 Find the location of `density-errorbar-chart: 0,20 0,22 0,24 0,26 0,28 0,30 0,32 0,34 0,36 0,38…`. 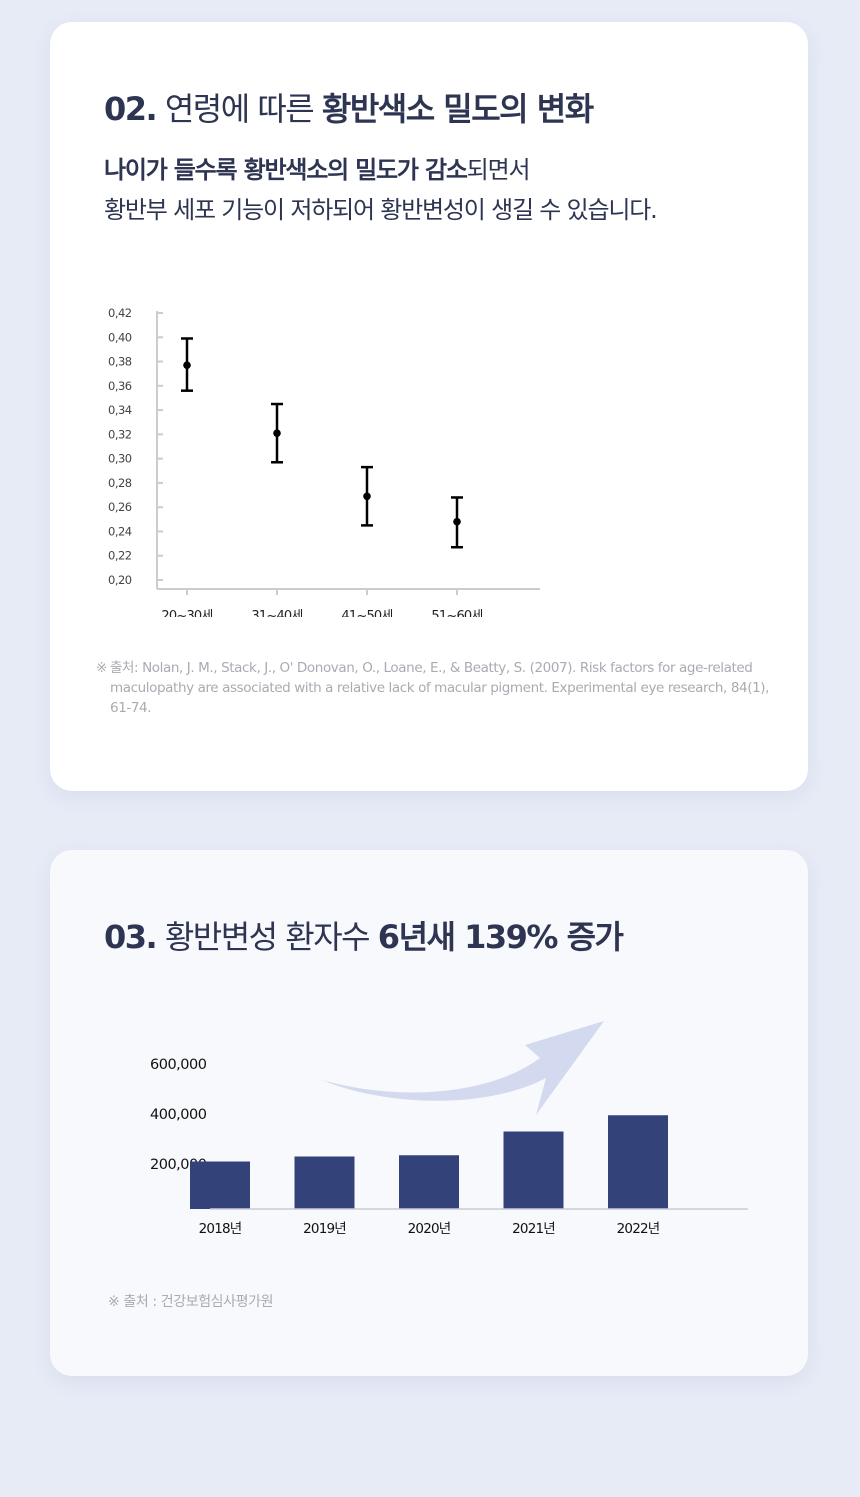

density-errorbar-chart: 0,20 0,22 0,24 0,26 0,28 0,30 0,32 0,34 0,36 0,38… is located at coordinates (324, 461).